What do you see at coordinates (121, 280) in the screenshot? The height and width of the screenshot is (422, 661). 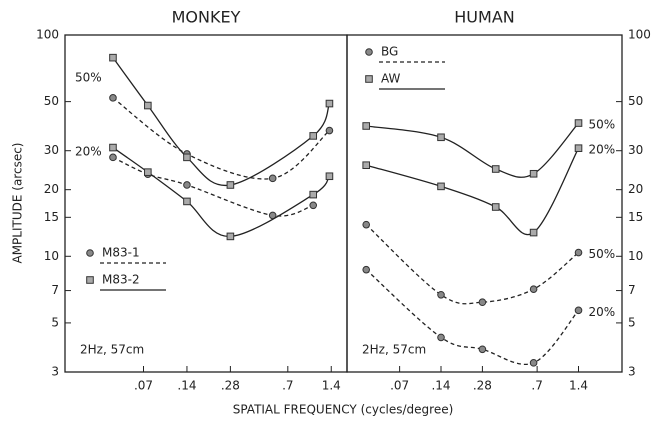 I see `legend-label: M83-2` at bounding box center [121, 280].